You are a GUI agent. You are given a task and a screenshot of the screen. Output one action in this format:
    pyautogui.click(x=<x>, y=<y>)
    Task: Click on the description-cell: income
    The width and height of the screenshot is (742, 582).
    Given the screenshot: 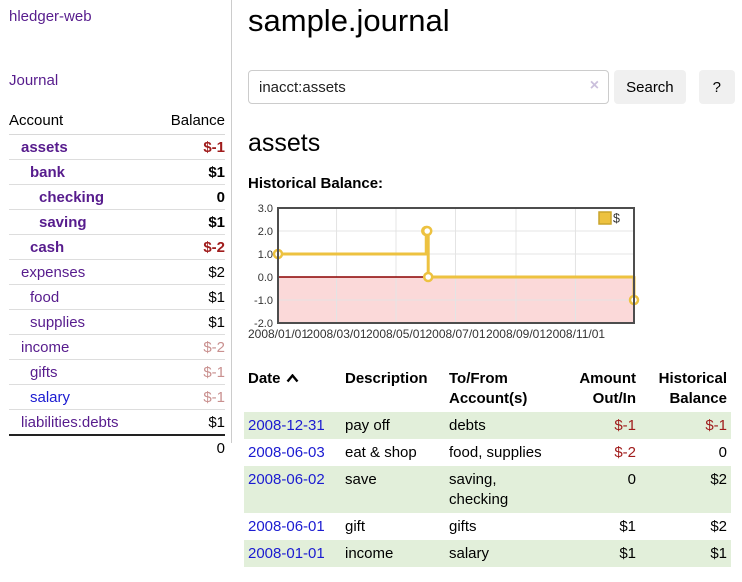 What is the action you would take?
    pyautogui.click(x=369, y=553)
    